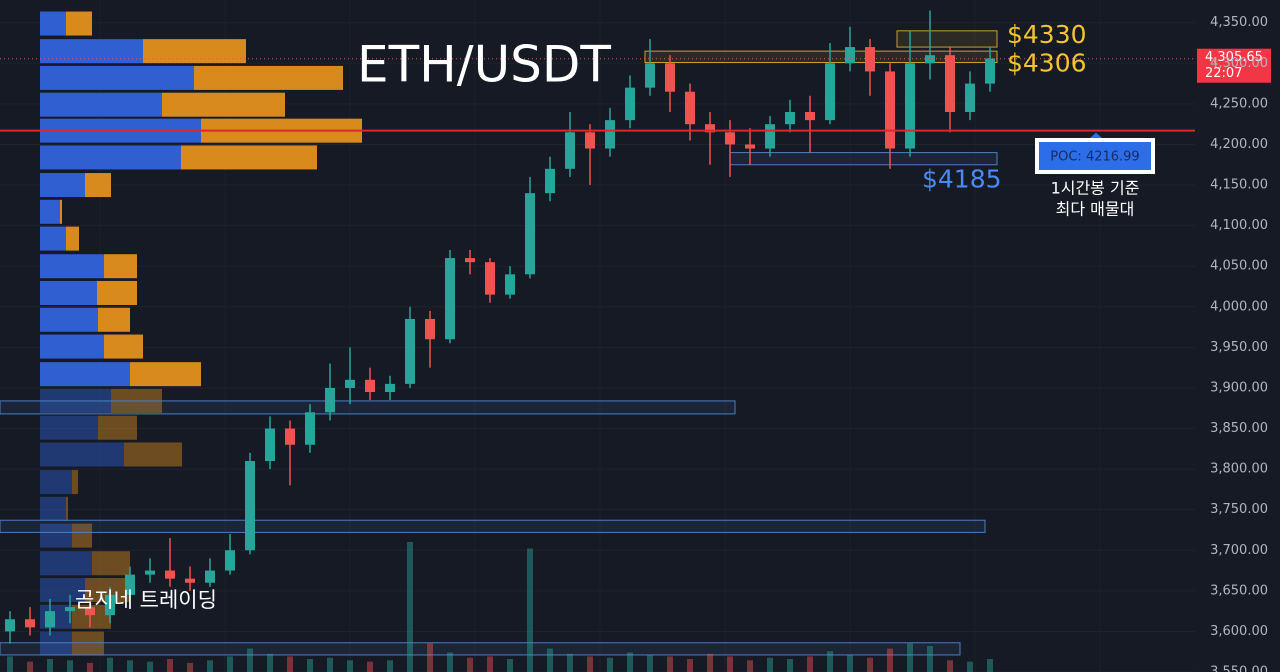 The width and height of the screenshot is (1280, 672). Describe the element at coordinates (1239, 144) in the screenshot. I see `y-tick-label: 4,200.00` at that location.